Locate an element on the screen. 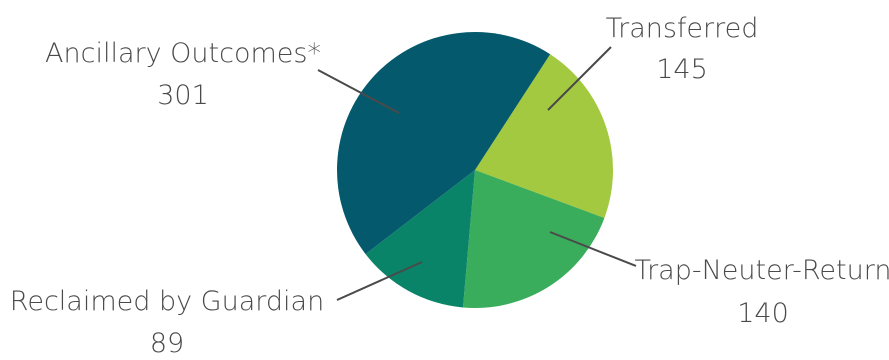 The width and height of the screenshot is (889, 360). pie-slice-ancillary-outcomes is located at coordinates (444, 143).